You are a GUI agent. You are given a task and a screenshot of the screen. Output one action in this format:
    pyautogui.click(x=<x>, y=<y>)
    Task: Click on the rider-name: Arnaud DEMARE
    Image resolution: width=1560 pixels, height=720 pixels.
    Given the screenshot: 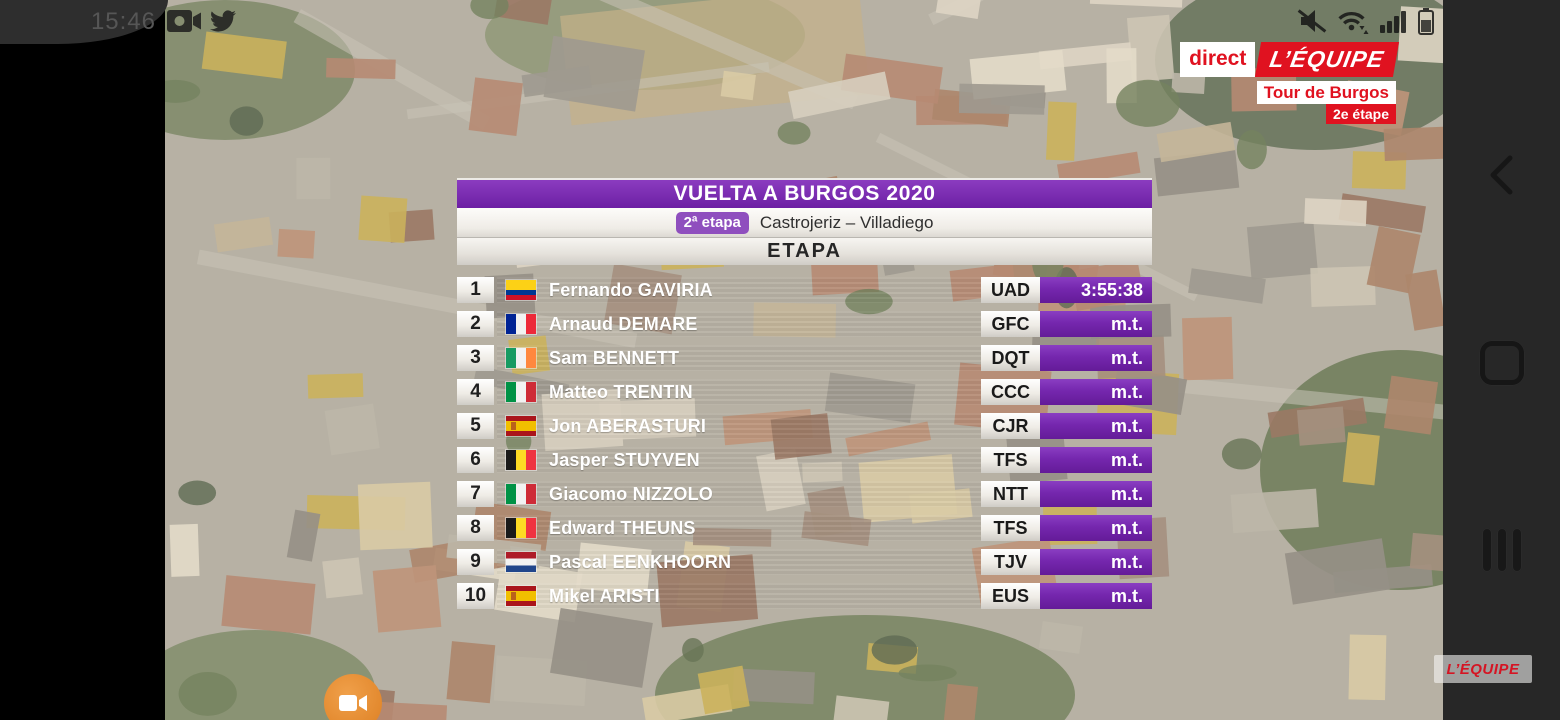 What is the action you would take?
    pyautogui.click(x=623, y=323)
    